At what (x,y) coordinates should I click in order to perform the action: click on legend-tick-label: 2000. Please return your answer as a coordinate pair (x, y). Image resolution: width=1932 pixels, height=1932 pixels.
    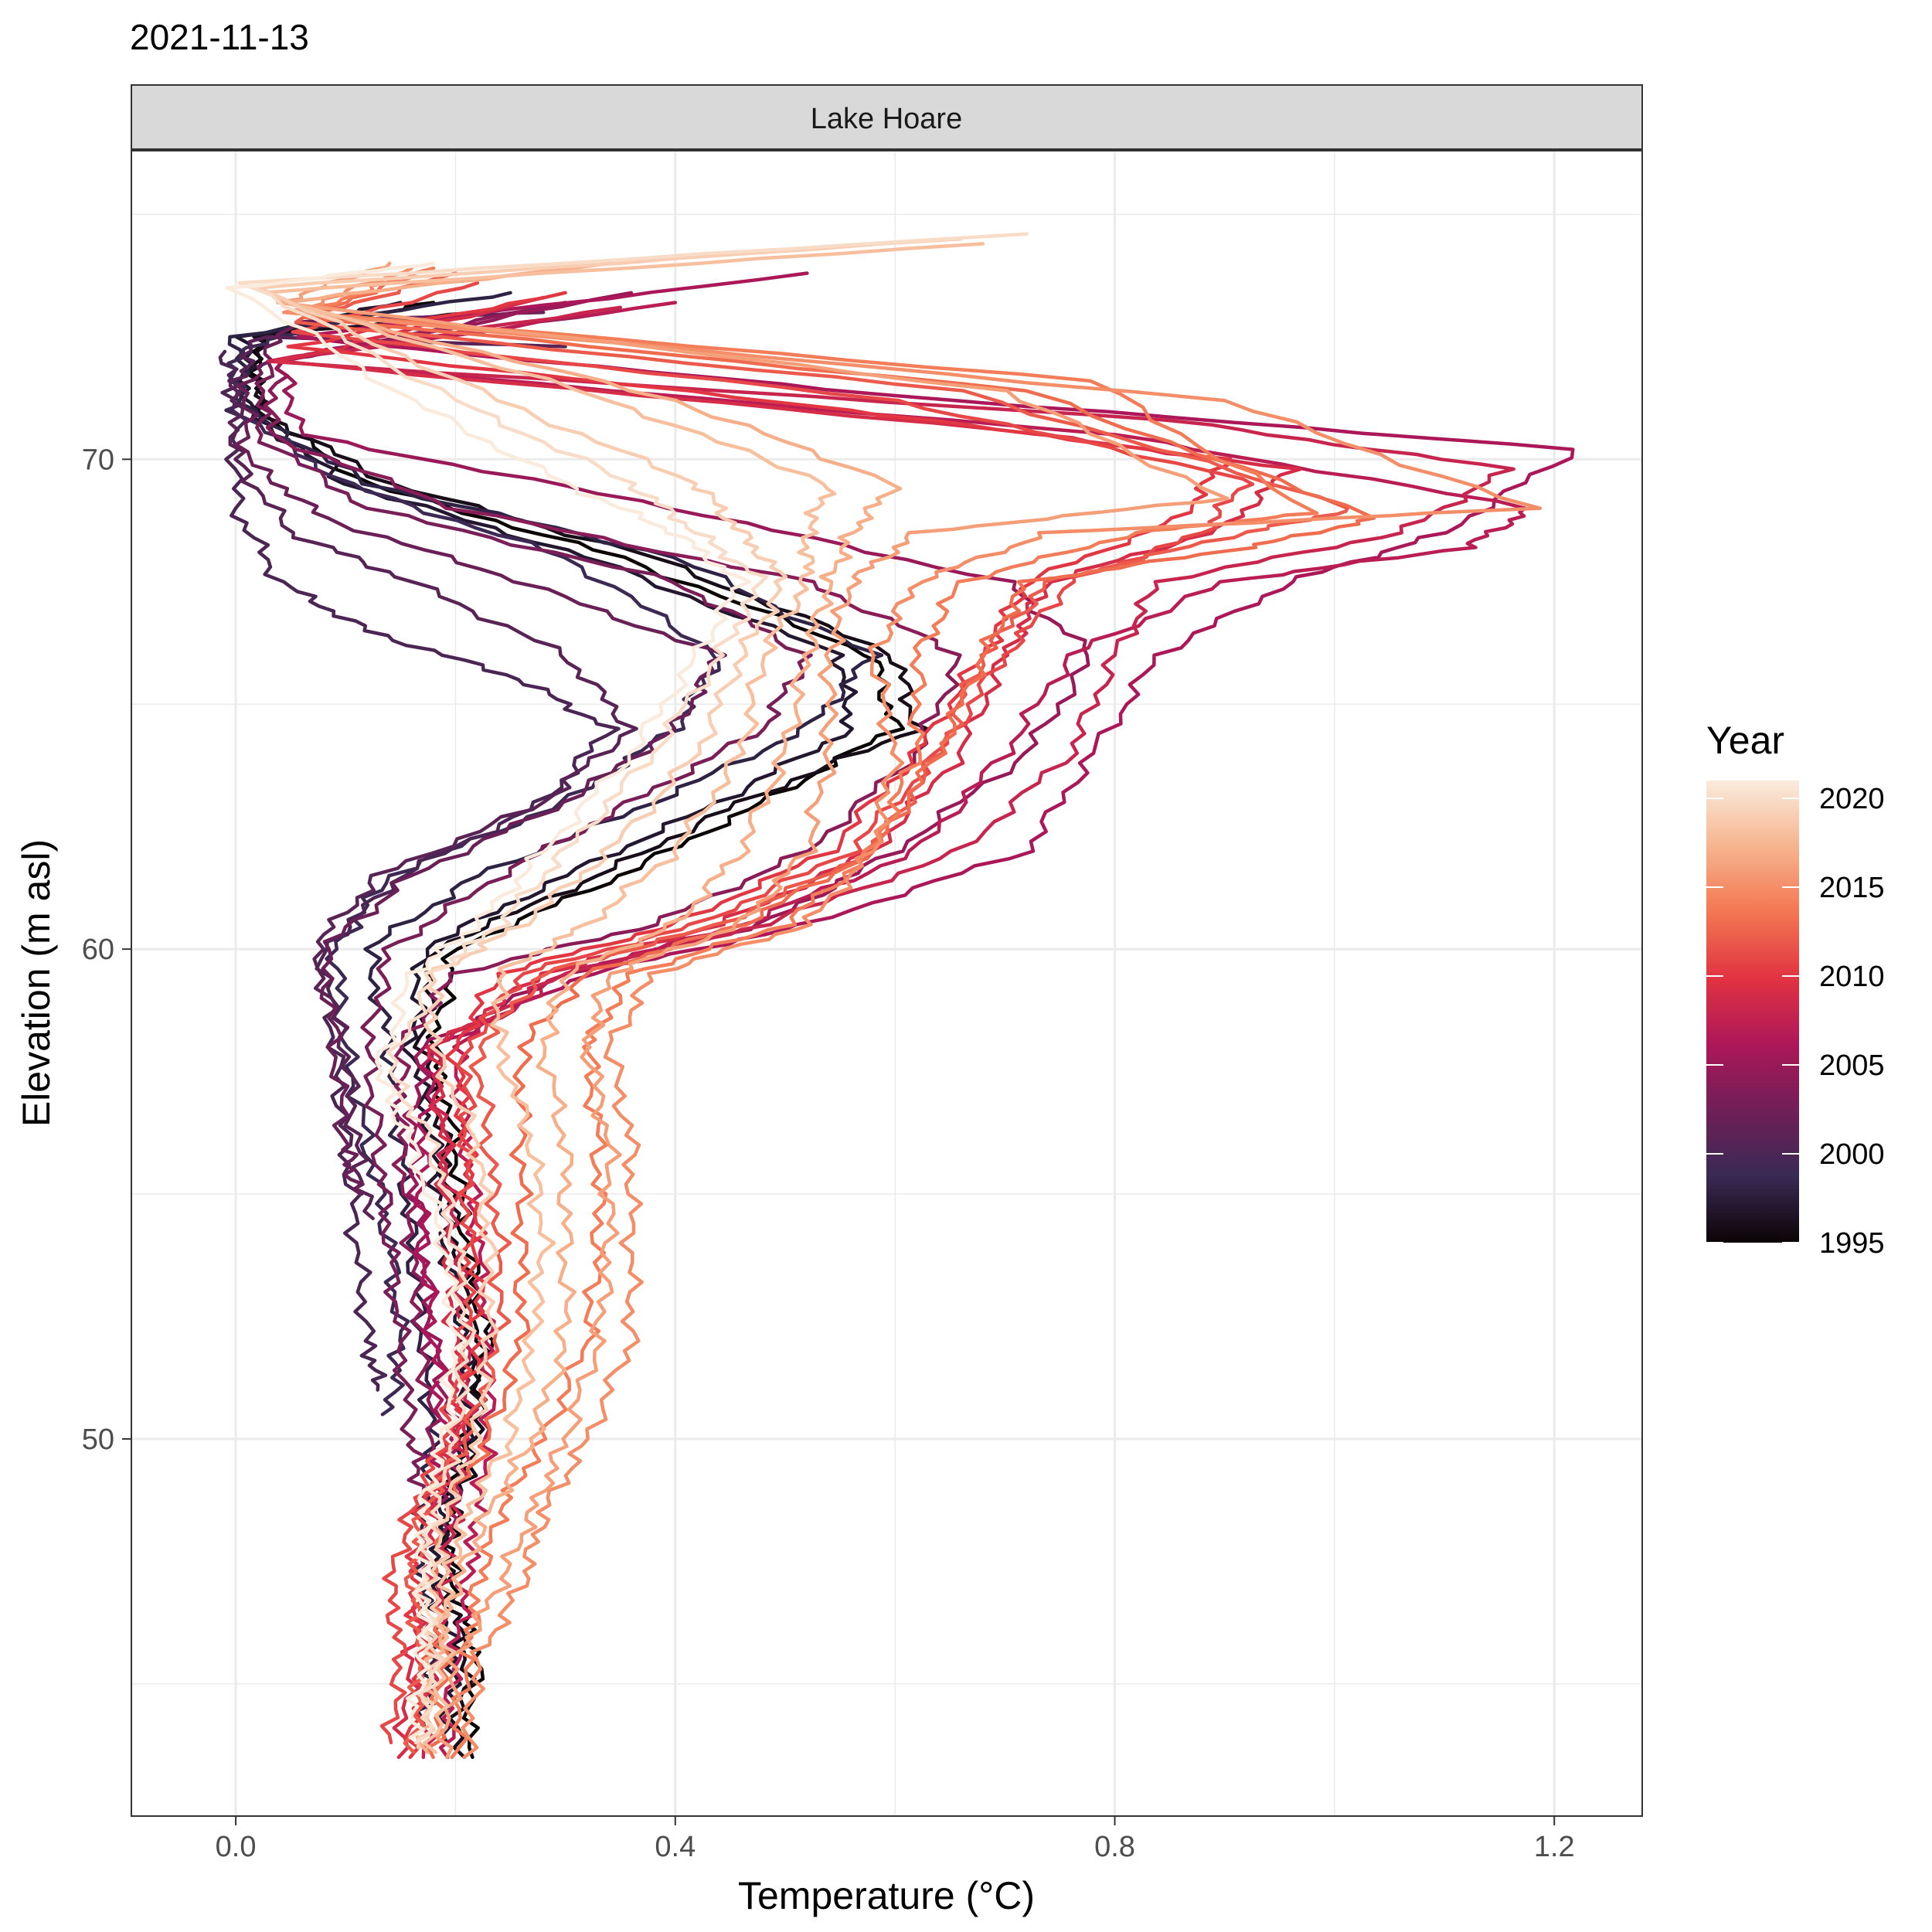
    Looking at the image, I should click on (1852, 1155).